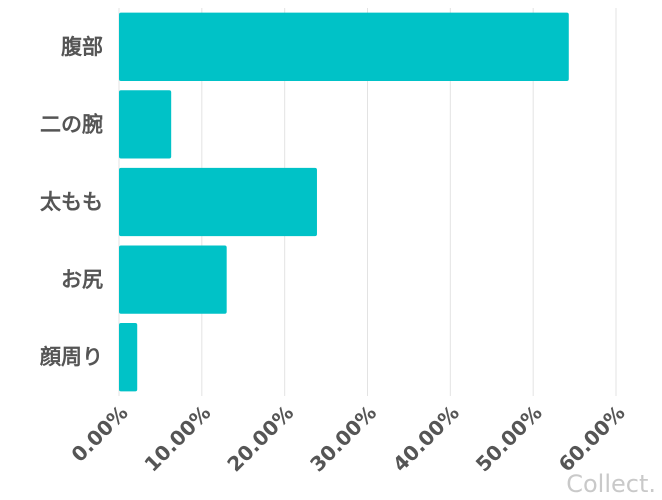 This screenshot has height=500, width=662. What do you see at coordinates (71, 202) in the screenshot?
I see `category-label: 太もも` at bounding box center [71, 202].